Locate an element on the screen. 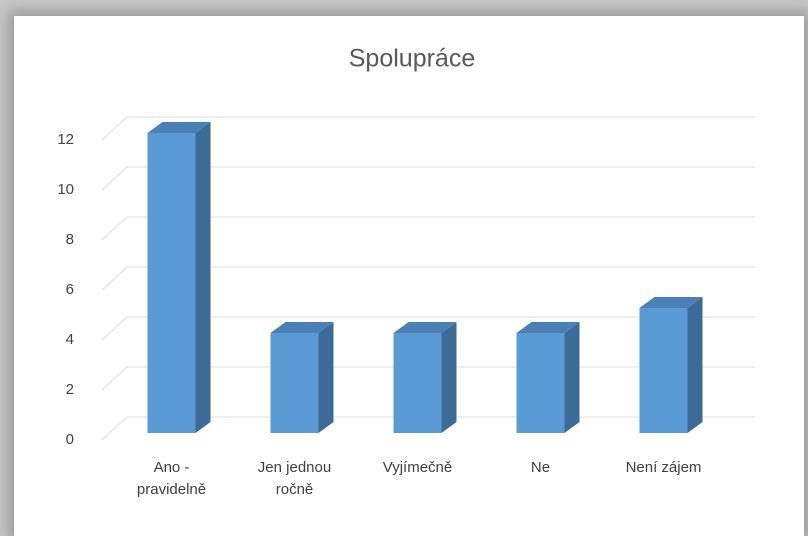 The height and width of the screenshot is (536, 808). x-tick-label: Není zájem is located at coordinates (663, 467).